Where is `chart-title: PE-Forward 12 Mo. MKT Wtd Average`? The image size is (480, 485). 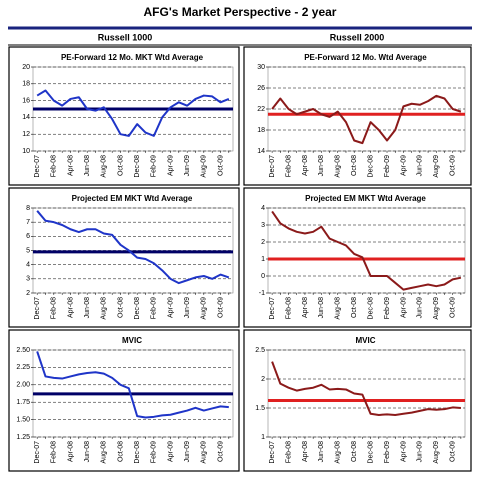 chart-title: PE-Forward 12 Mo. MKT Wtd Average is located at coordinates (132, 57).